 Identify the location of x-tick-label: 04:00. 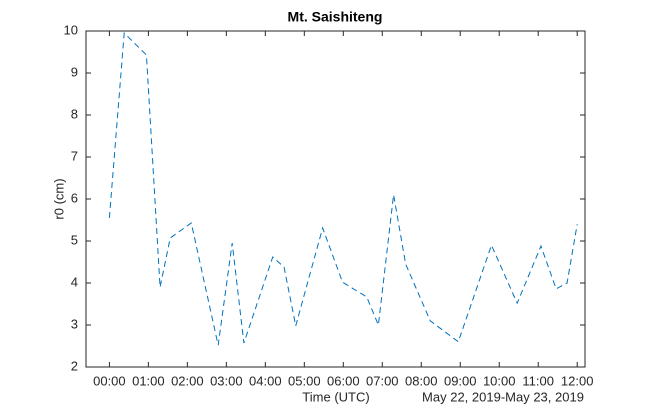
(265, 380).